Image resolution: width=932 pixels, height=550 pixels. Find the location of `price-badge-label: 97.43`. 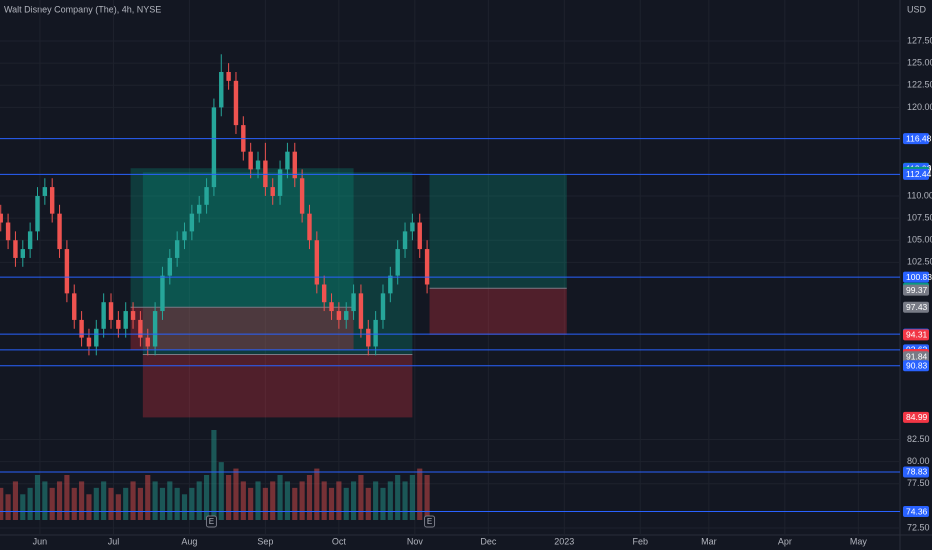

price-badge-label: 97.43 is located at coordinates (917, 307).